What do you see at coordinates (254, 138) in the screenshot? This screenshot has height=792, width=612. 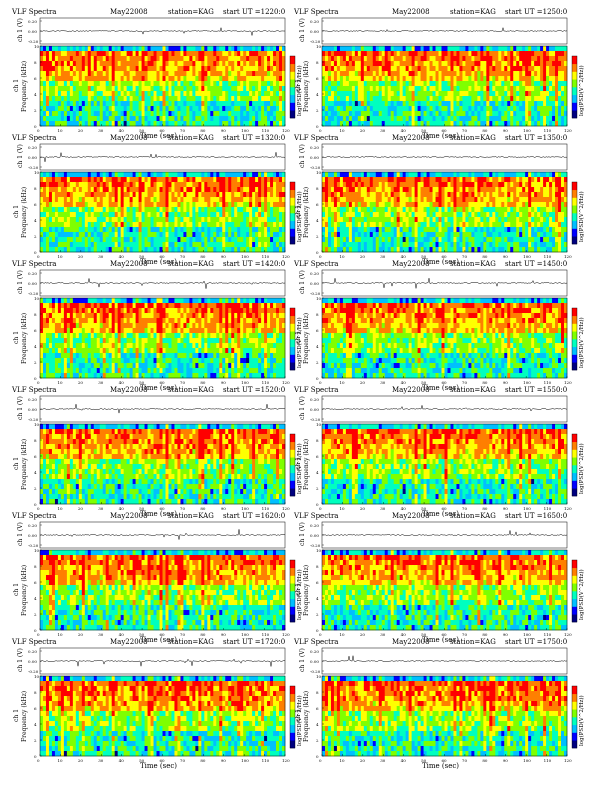 I see `panel-start-time: start UT =1320:0` at bounding box center [254, 138].